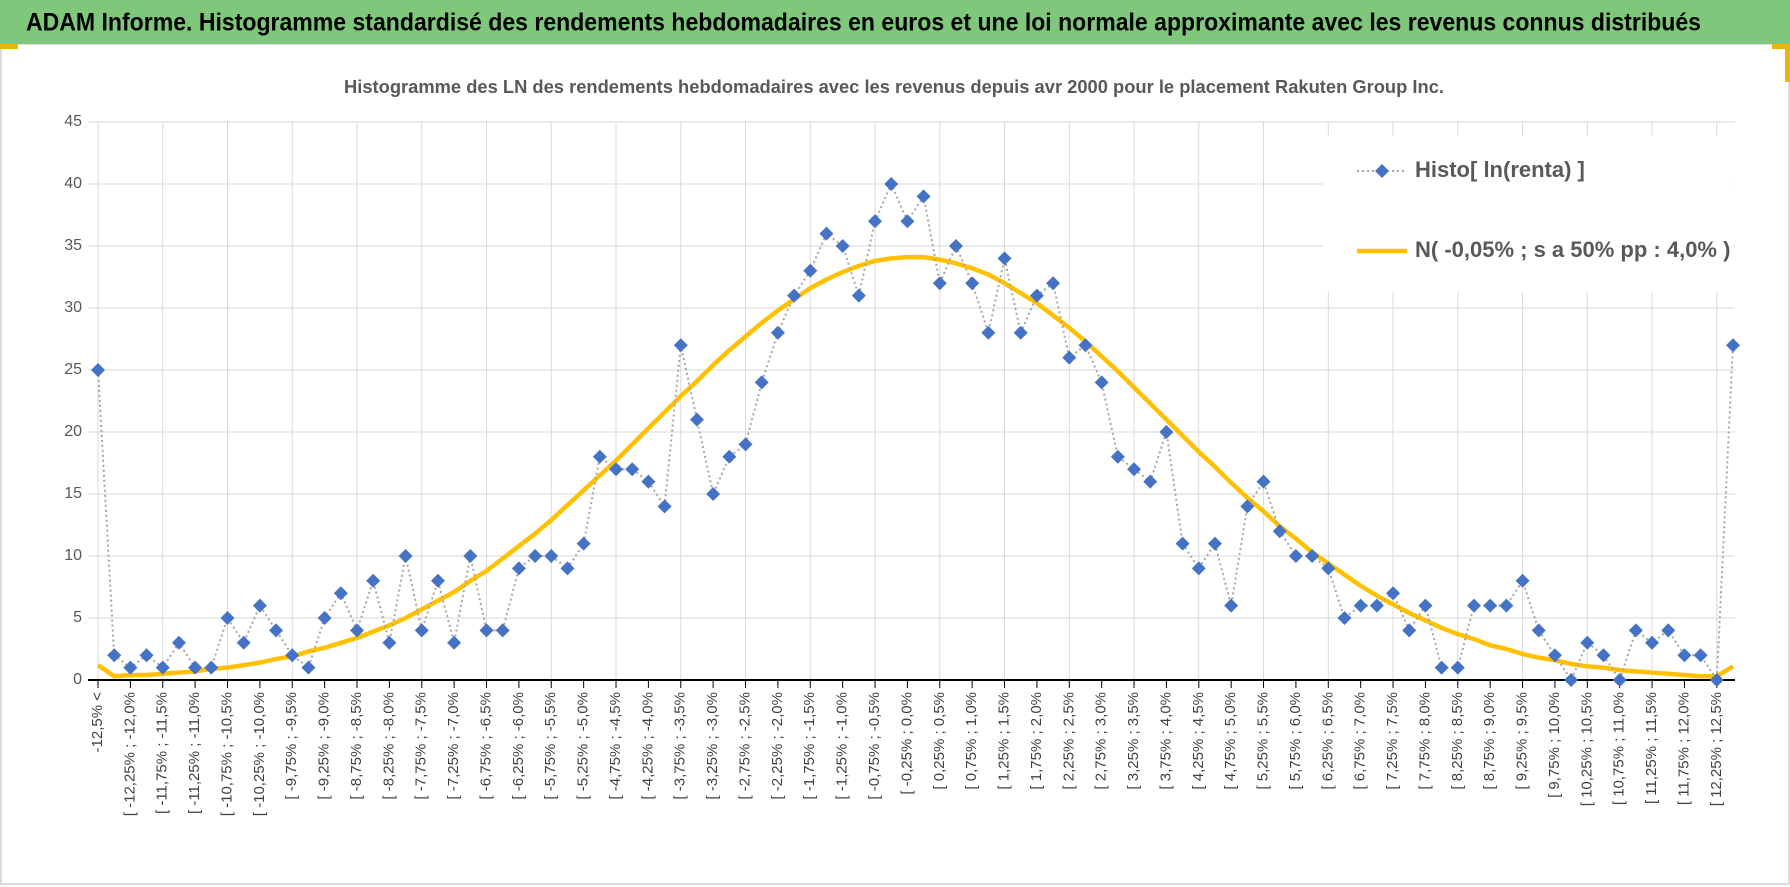  What do you see at coordinates (712, 746) in the screenshot?
I see `x-tick-label: [ -3,25% ; -3,0%` at bounding box center [712, 746].